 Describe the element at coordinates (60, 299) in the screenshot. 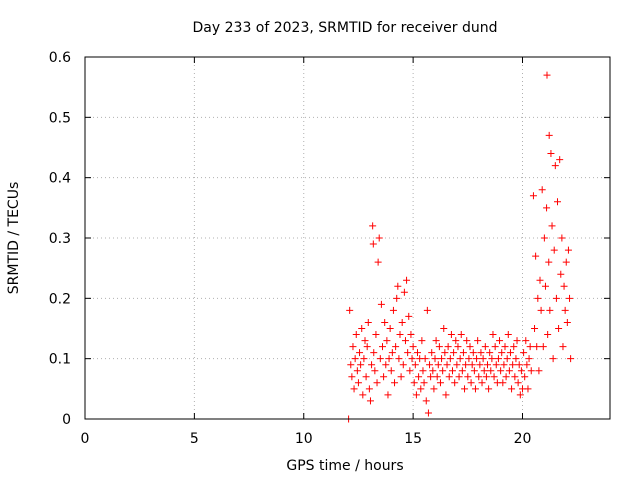

I see `y-tick-label: 0.2` at that location.